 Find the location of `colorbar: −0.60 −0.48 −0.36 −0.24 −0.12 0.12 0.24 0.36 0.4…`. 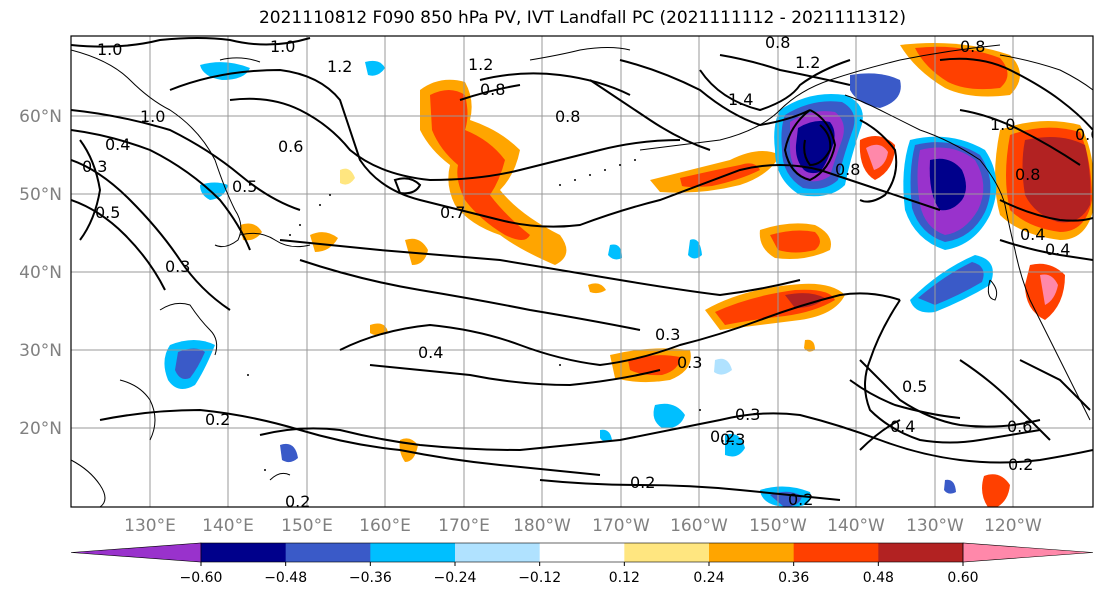

colorbar: −0.60 −0.48 −0.36 −0.24 −0.12 0.12 0.24 0.36 0.4… is located at coordinates (582, 564).